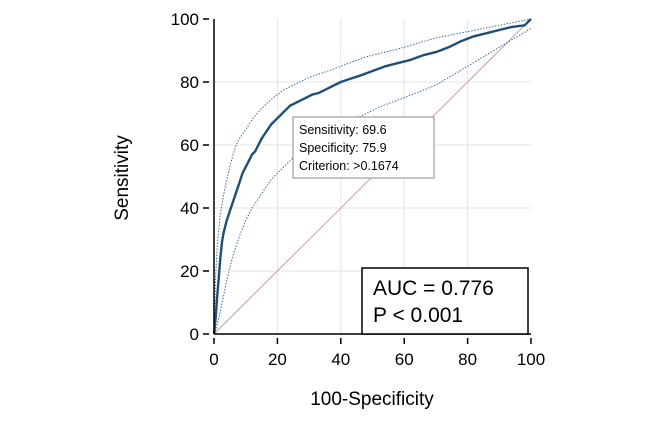  I want to click on callout-box, so click(363, 147).